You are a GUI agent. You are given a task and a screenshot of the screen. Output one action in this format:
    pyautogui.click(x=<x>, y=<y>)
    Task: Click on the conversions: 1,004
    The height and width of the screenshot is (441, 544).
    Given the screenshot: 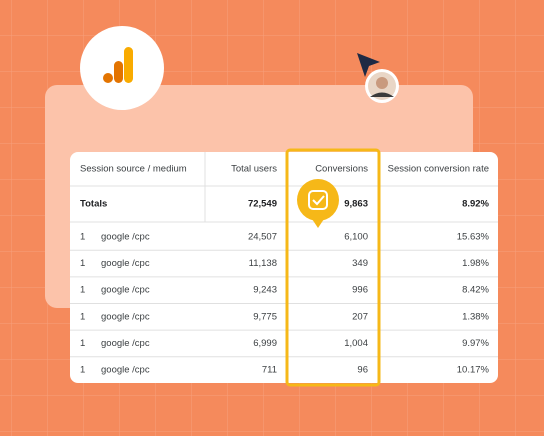 What is the action you would take?
    pyautogui.click(x=356, y=343)
    